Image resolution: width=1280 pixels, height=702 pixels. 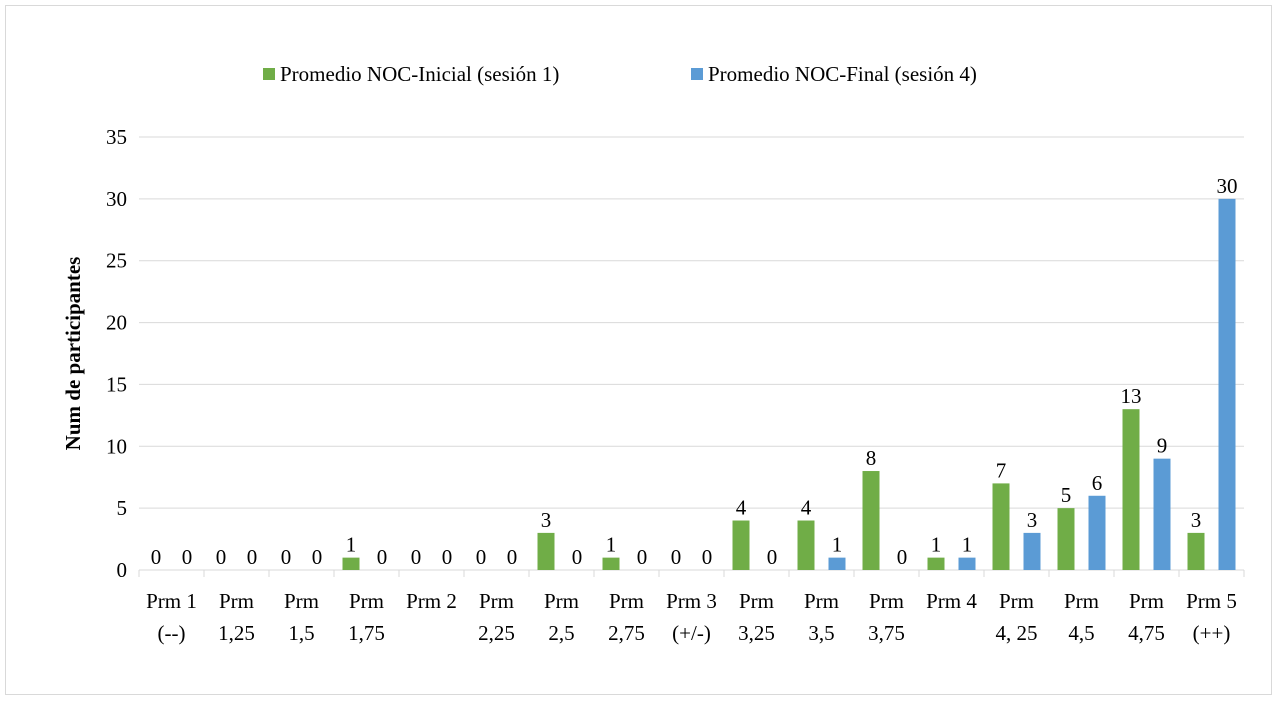 I want to click on x-tick-label-line2: 1,25, so click(x=236, y=633).